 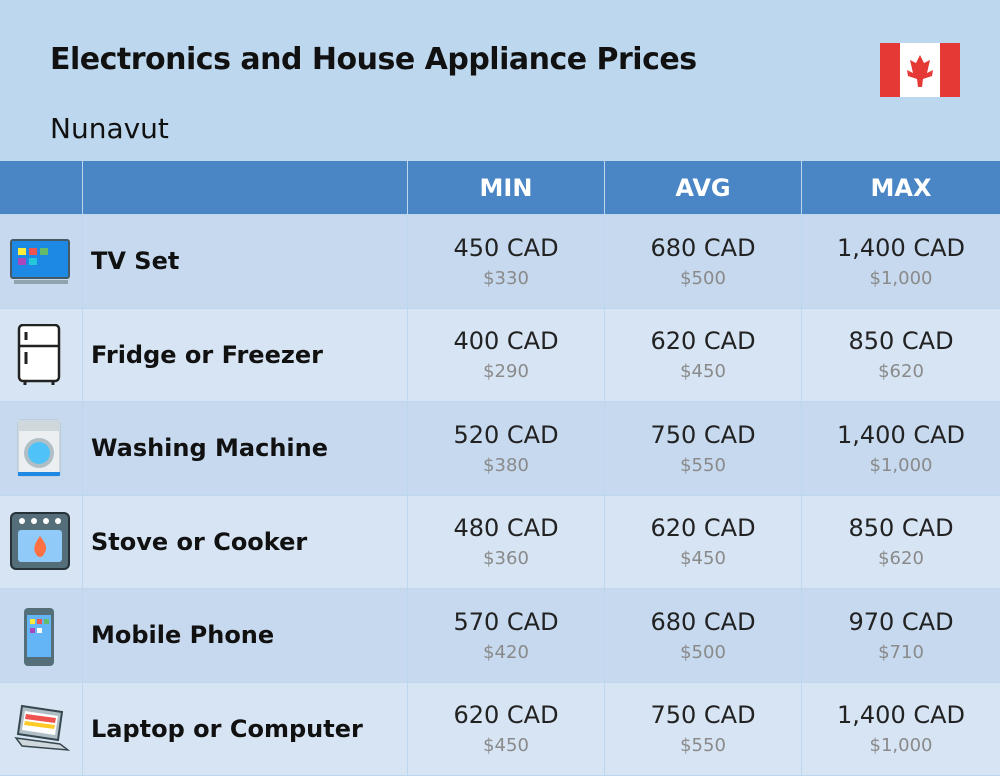 I want to click on item-name: TV Set, so click(x=245, y=261).